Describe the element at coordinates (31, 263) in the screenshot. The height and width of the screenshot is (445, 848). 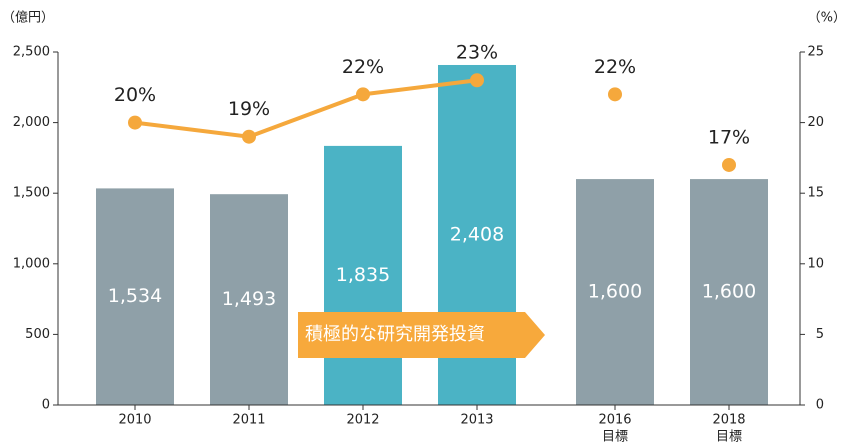
I see `y-tick-label: 1,000` at that location.